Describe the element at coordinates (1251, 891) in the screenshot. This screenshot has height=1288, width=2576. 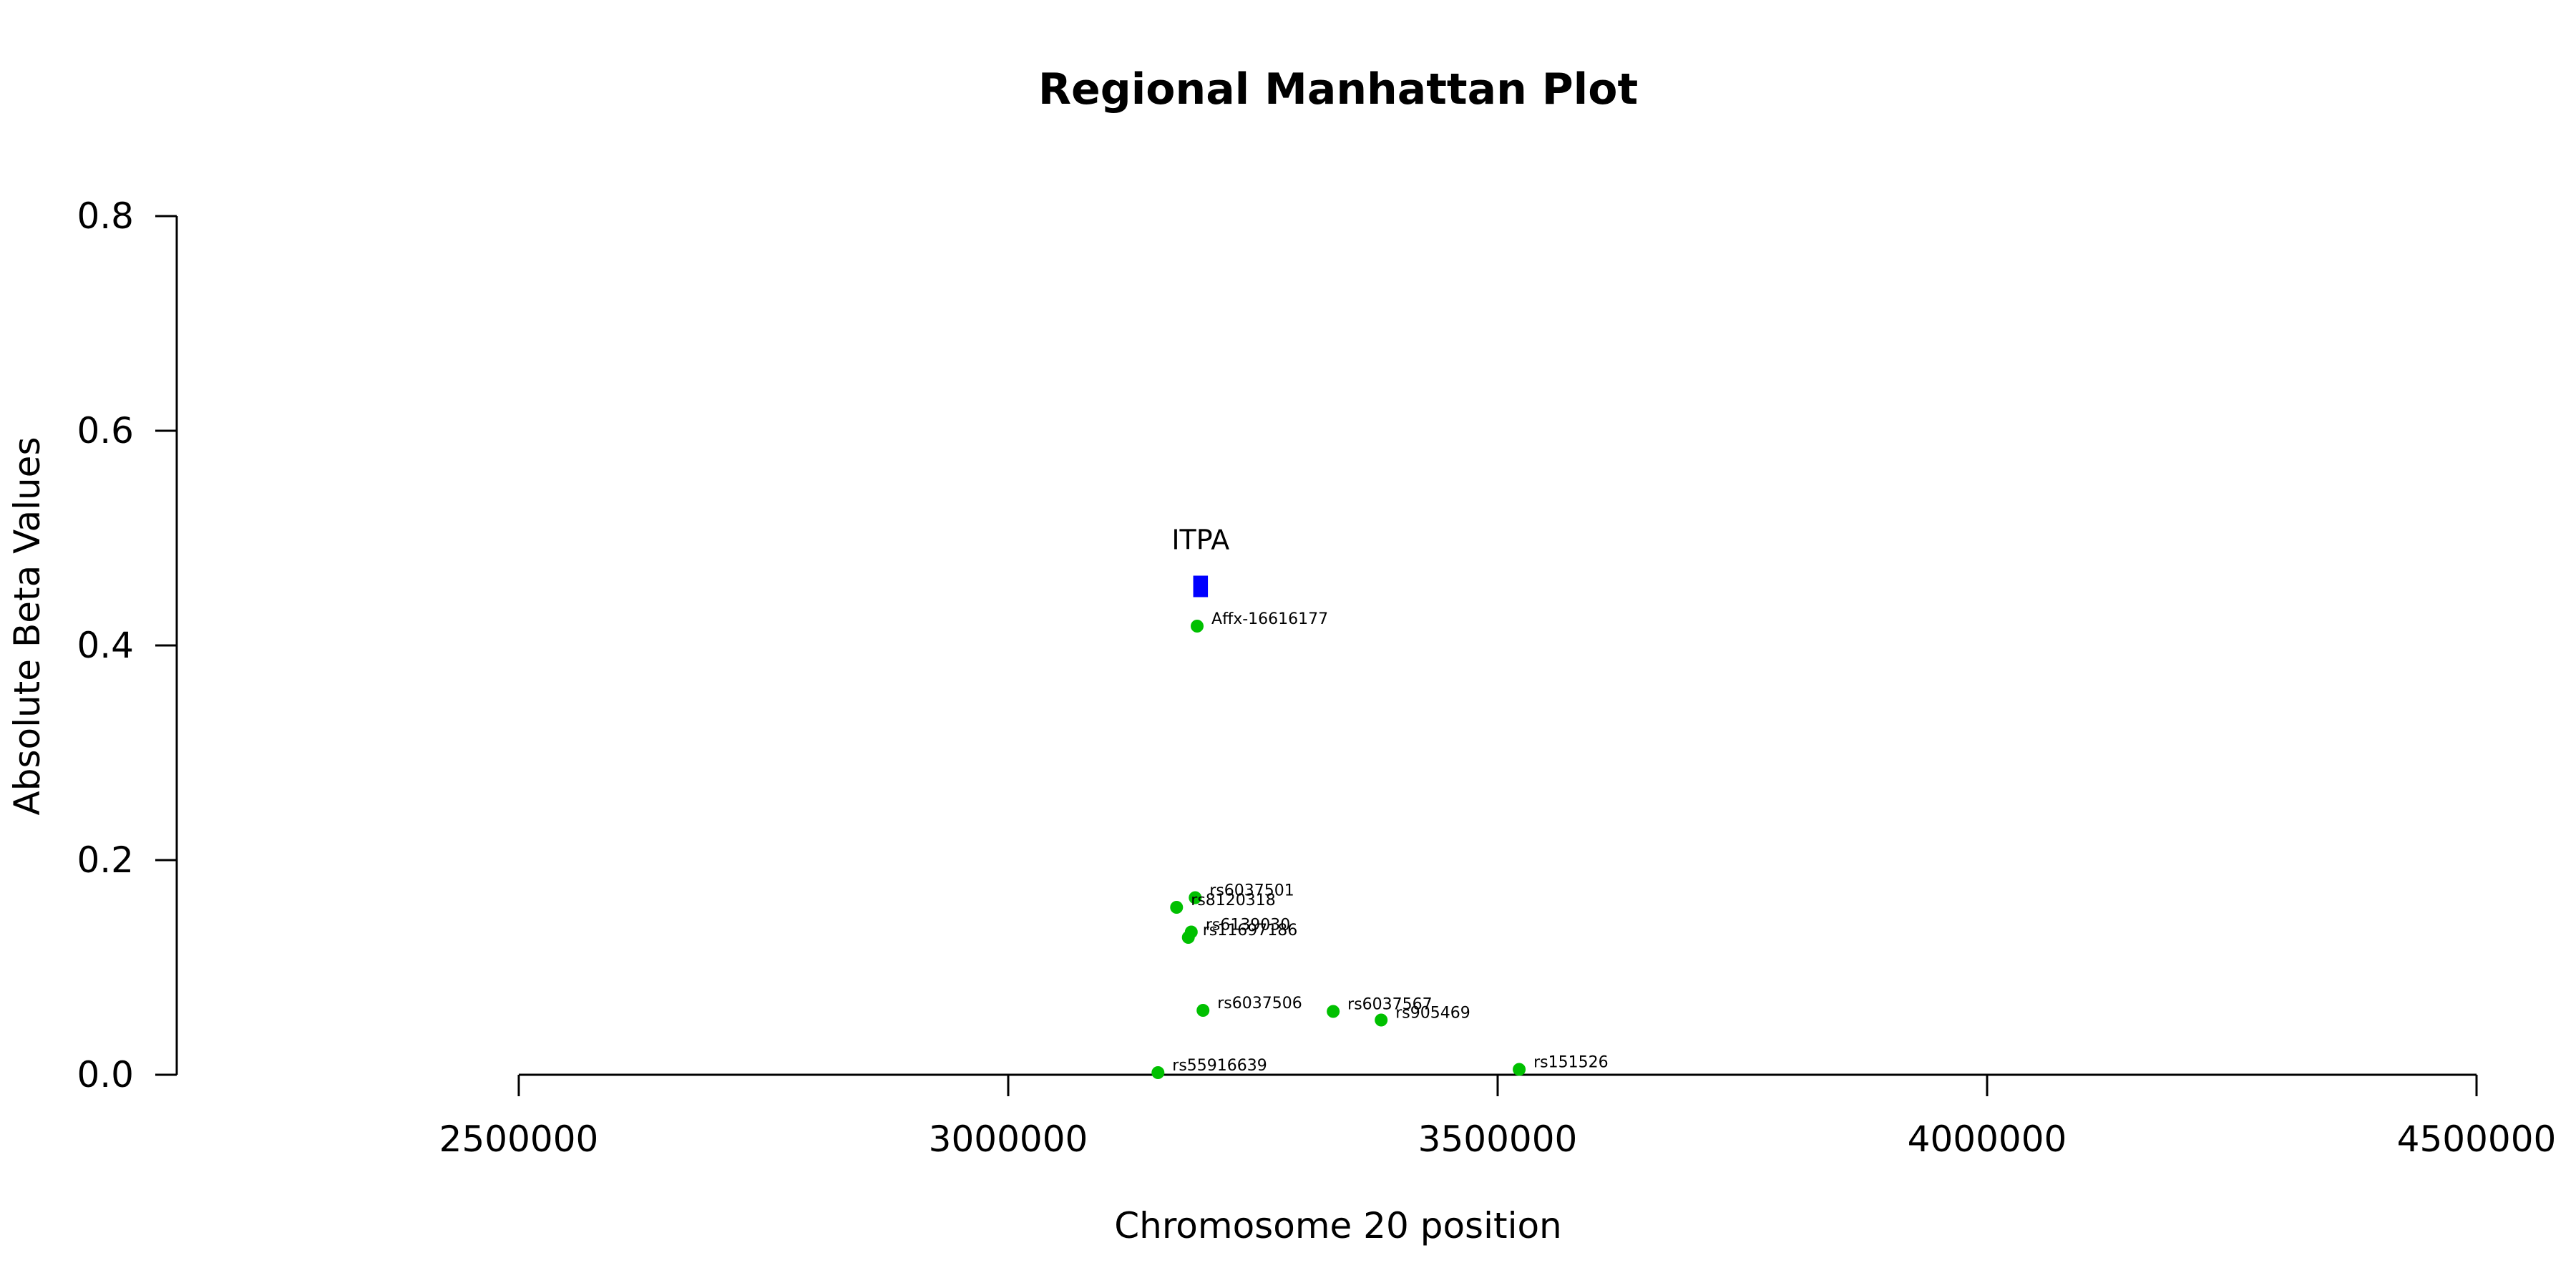
I see `snp-label: rs6037501` at that location.